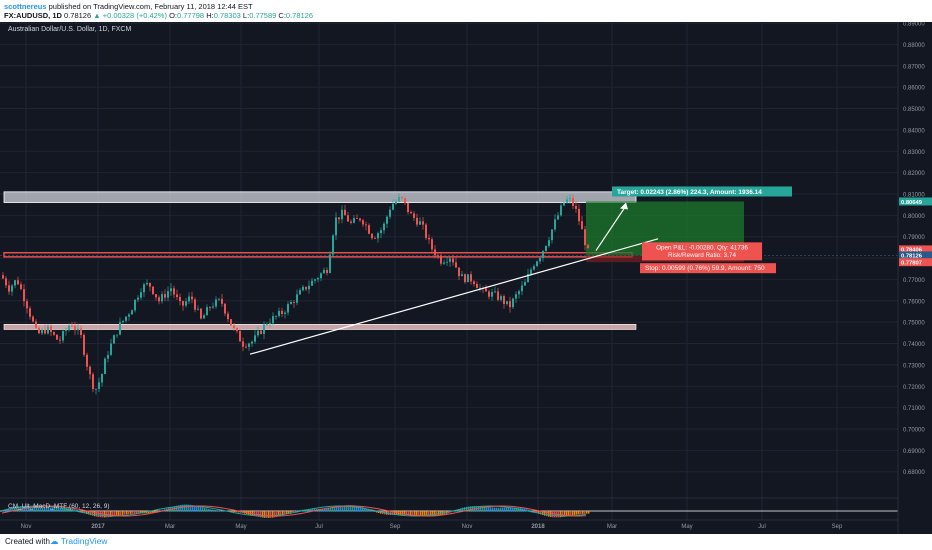 This screenshot has height=550, width=932. What do you see at coordinates (79, 541) in the screenshot?
I see `tradingview-logo: ☁ TradingView` at bounding box center [79, 541].